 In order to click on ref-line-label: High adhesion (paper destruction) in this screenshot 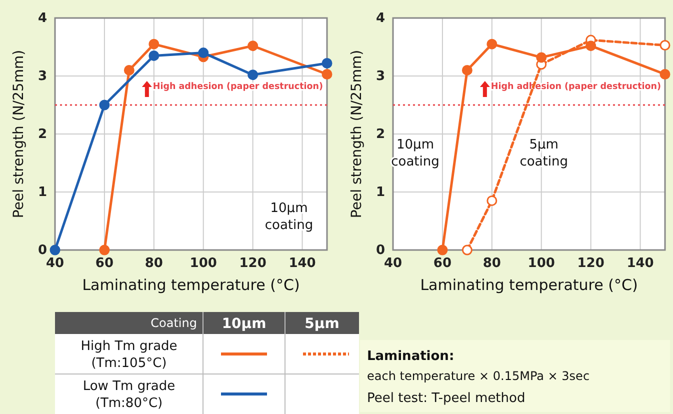, I will do `click(240, 87)`.